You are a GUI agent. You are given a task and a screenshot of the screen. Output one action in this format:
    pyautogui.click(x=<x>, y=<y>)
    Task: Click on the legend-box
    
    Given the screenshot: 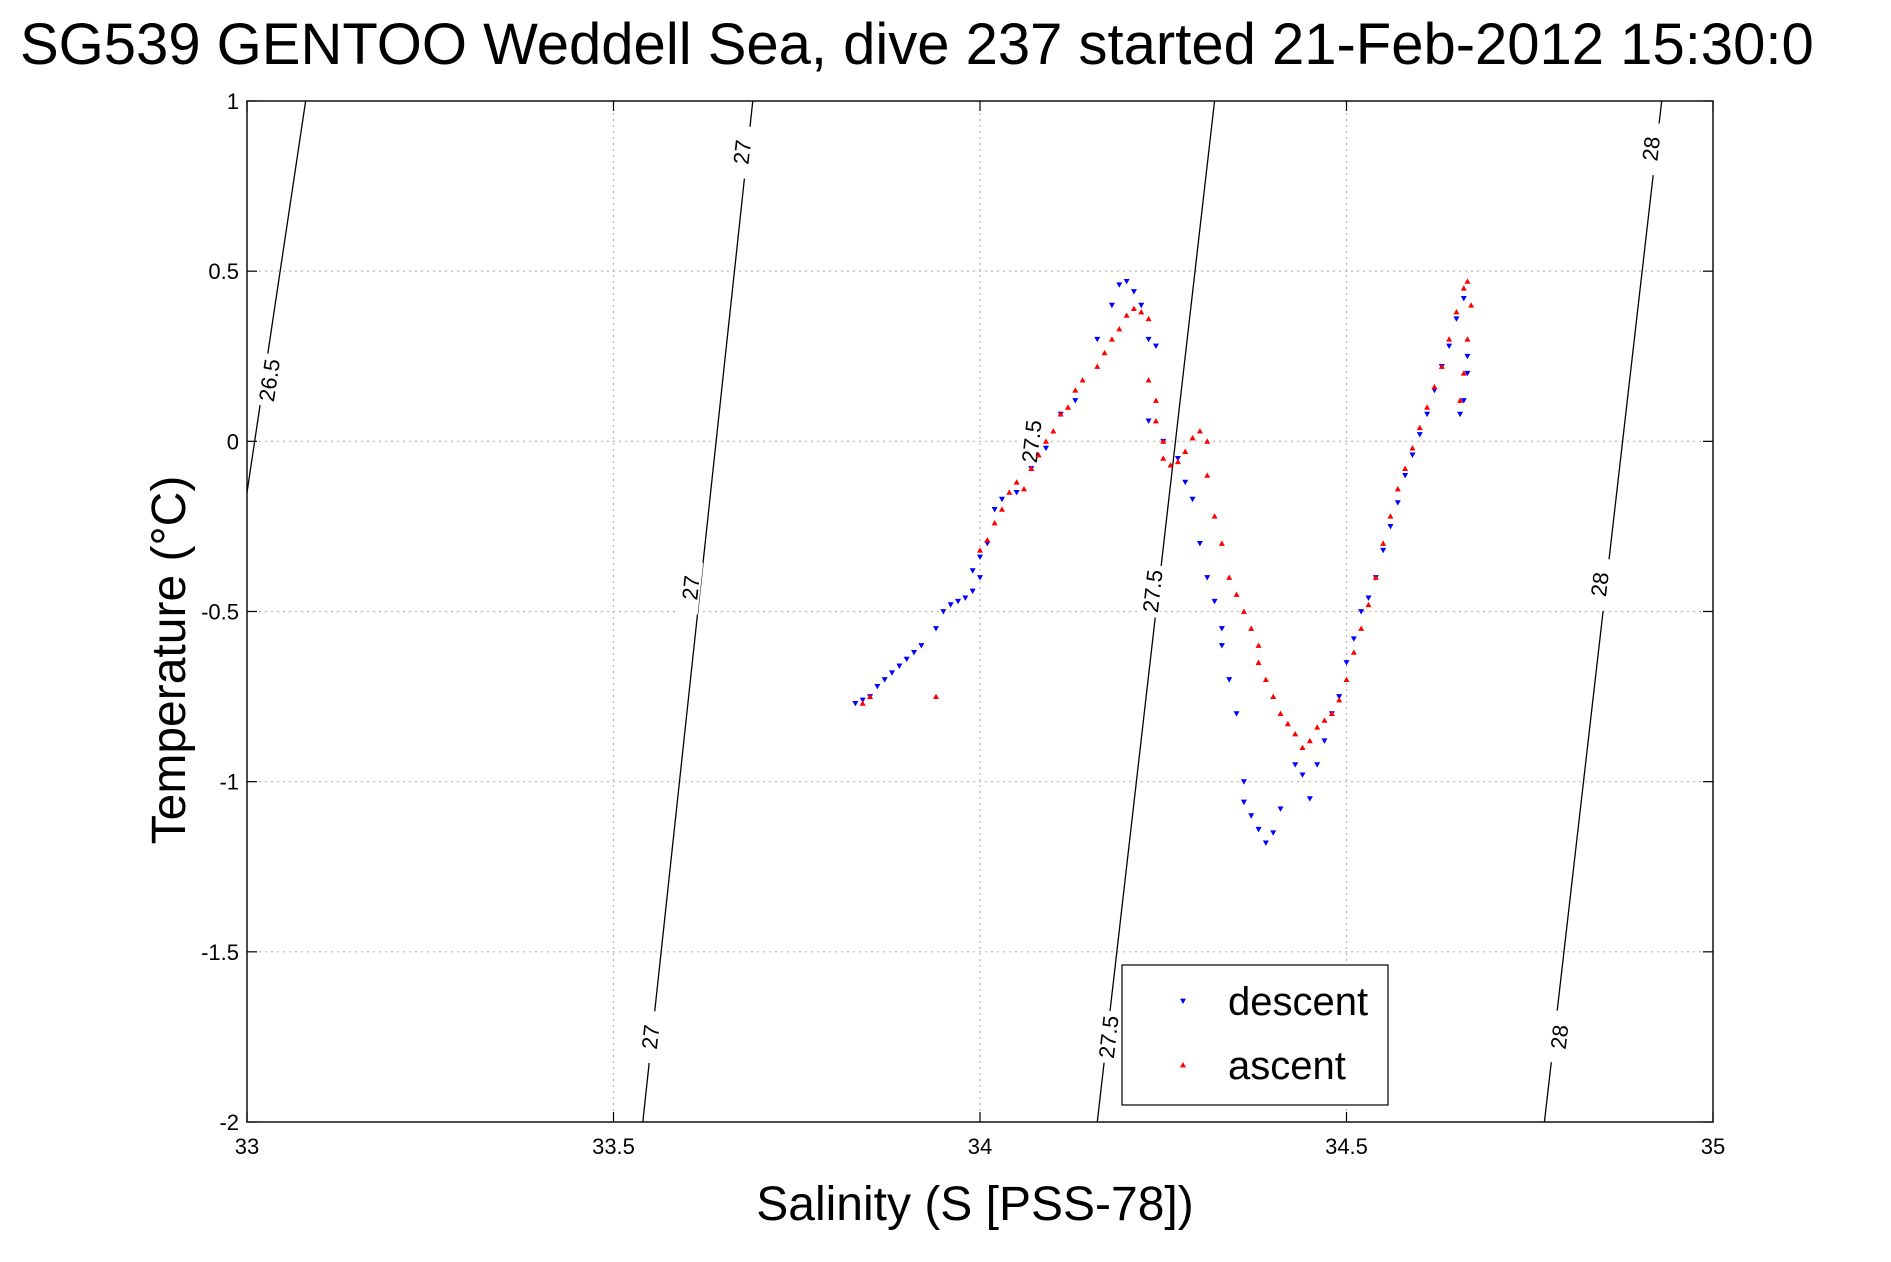 What is the action you would take?
    pyautogui.click(x=1255, y=1035)
    